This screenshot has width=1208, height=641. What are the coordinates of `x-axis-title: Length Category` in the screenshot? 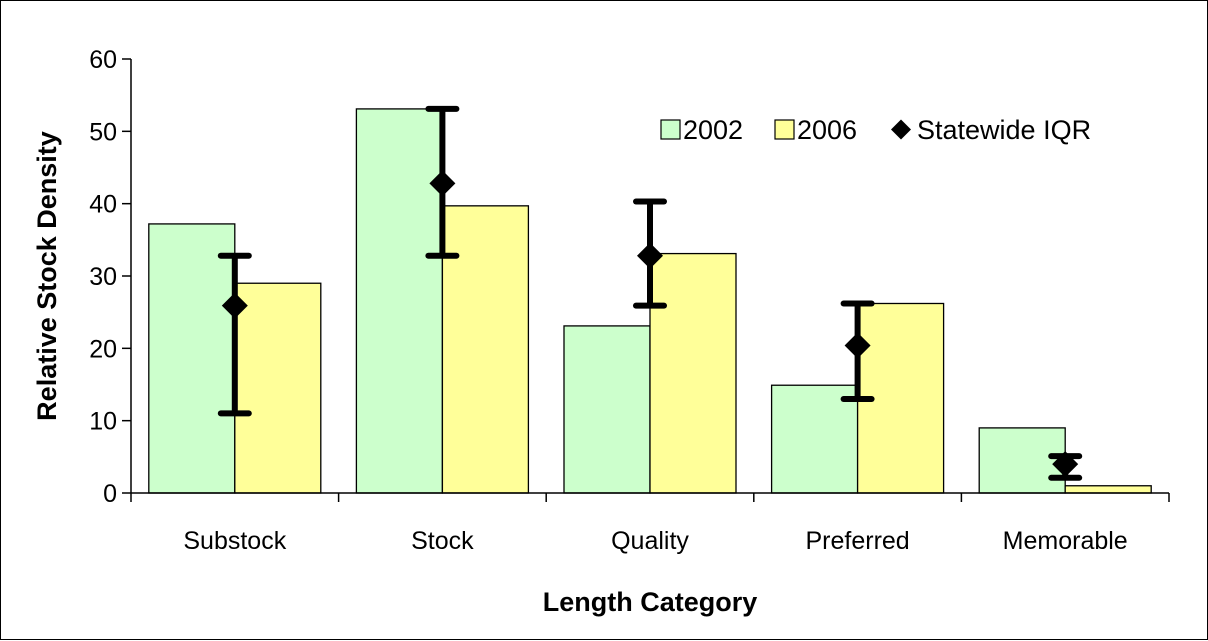 It's located at (650, 602).